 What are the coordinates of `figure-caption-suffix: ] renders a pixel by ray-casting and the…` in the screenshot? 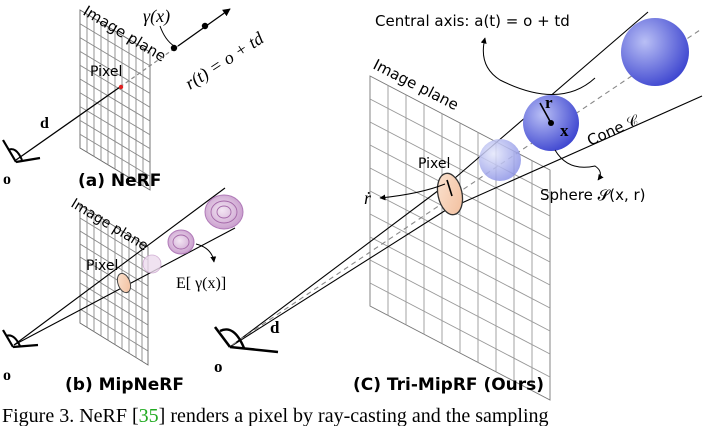 It's located at (354, 415).